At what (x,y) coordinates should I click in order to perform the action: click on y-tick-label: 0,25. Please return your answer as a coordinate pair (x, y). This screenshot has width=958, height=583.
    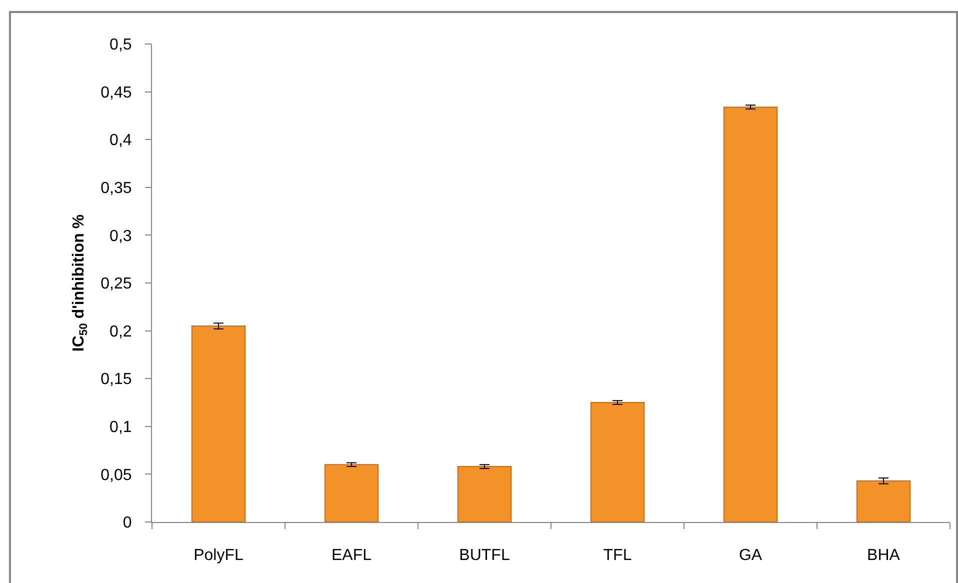
    Looking at the image, I should click on (116, 284).